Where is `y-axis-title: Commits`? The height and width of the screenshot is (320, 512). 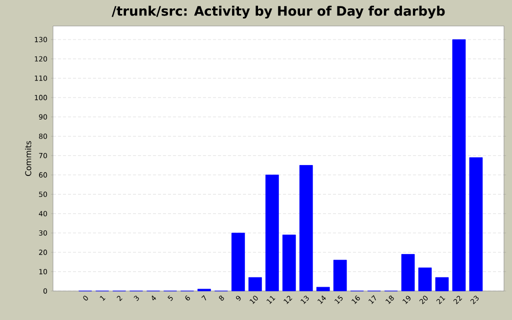 y-axis-title: Commits is located at coordinates (28, 158).